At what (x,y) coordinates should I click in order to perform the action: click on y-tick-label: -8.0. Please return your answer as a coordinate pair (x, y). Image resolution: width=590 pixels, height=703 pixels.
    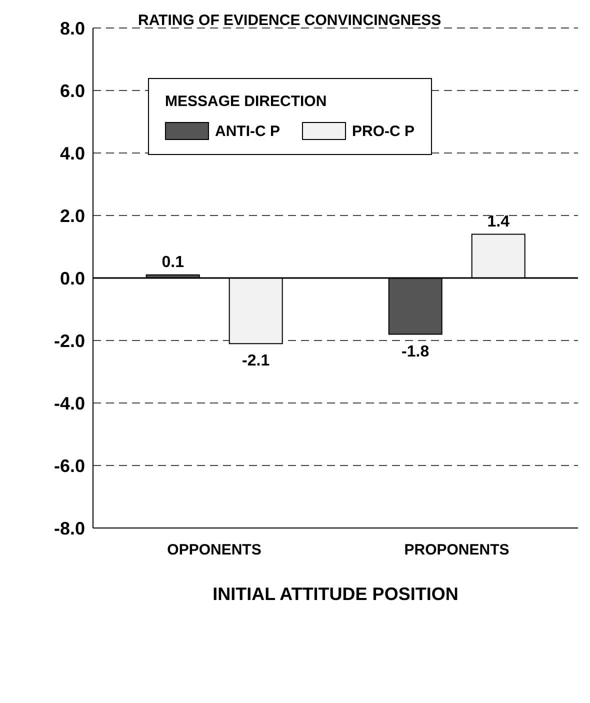
    Looking at the image, I should click on (69, 528).